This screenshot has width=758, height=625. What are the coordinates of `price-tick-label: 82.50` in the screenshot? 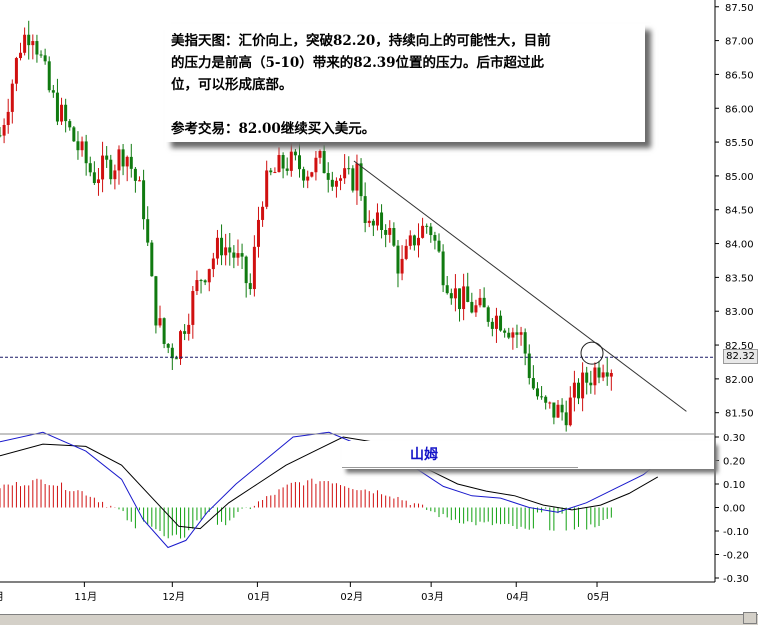 It's located at (739, 346).